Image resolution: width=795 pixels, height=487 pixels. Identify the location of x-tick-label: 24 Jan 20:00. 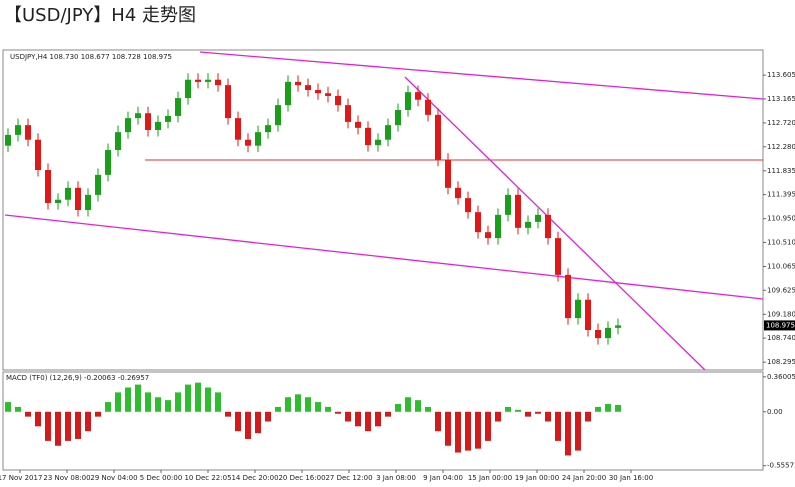
(584, 478).